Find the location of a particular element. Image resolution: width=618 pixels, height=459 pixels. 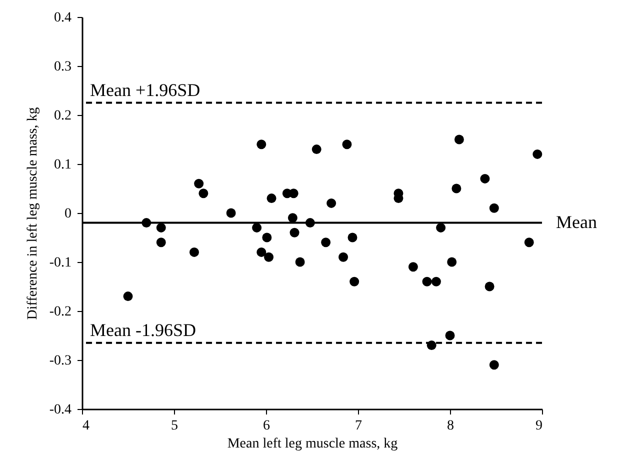

y-tick-label: 0 is located at coordinates (68, 214).